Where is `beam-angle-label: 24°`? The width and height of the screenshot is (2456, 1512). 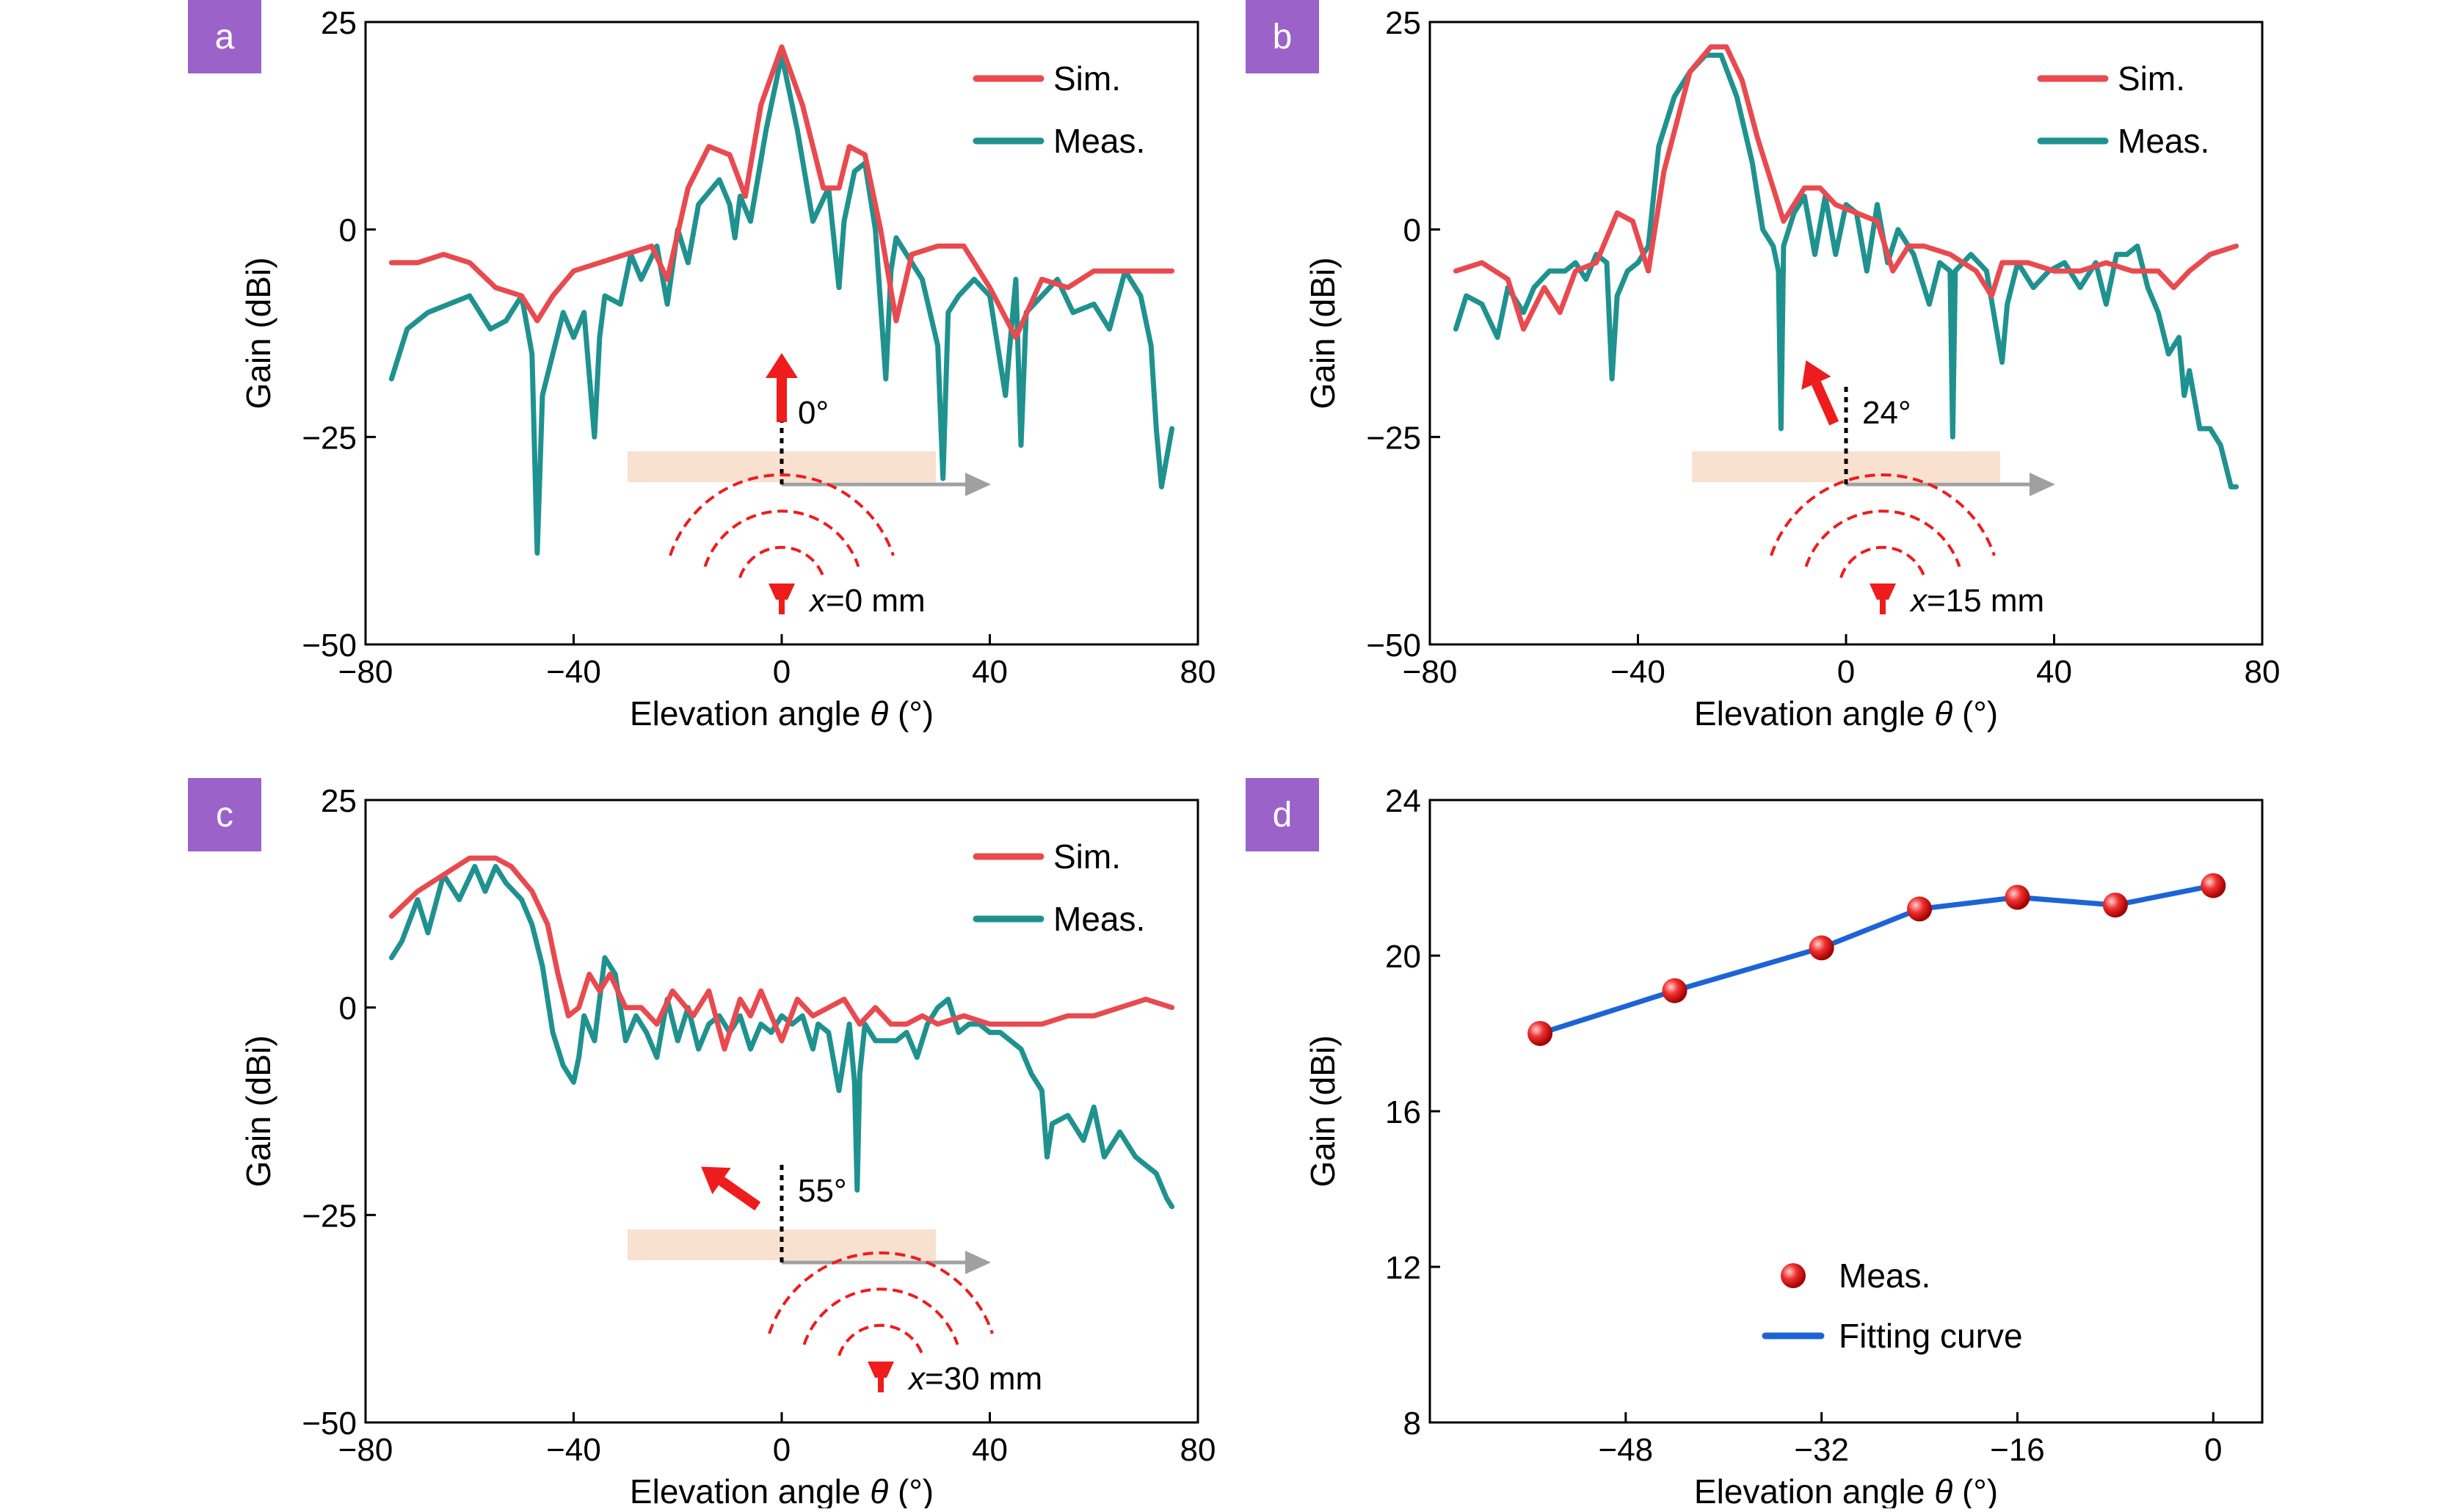
beam-angle-label: 24° is located at coordinates (1886, 413).